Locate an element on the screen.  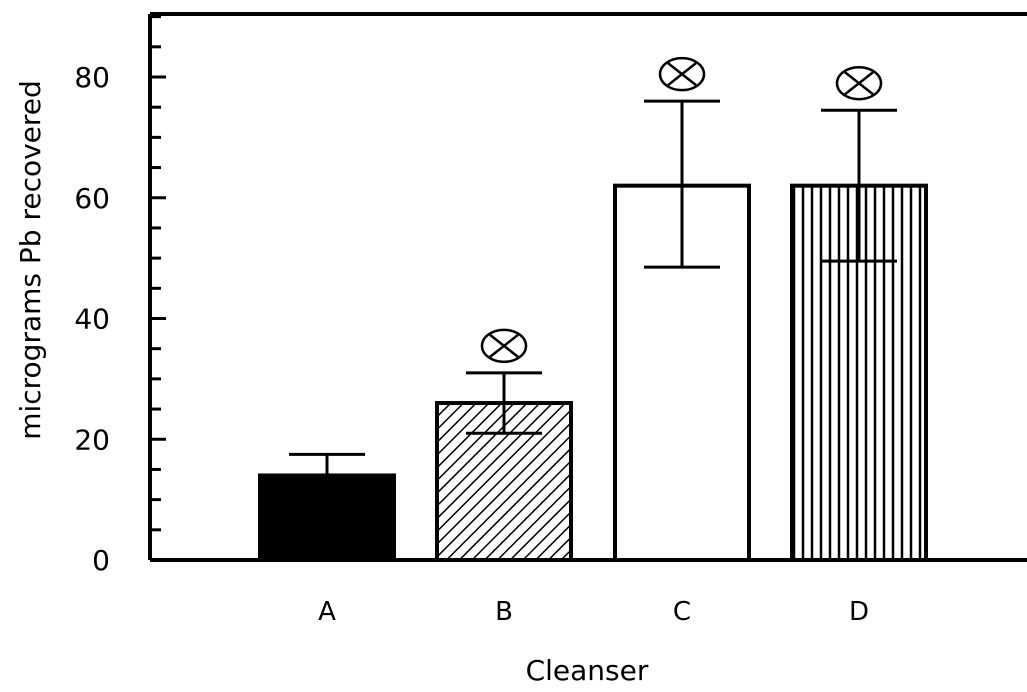
y-tick-label: 40 is located at coordinates (92, 319).